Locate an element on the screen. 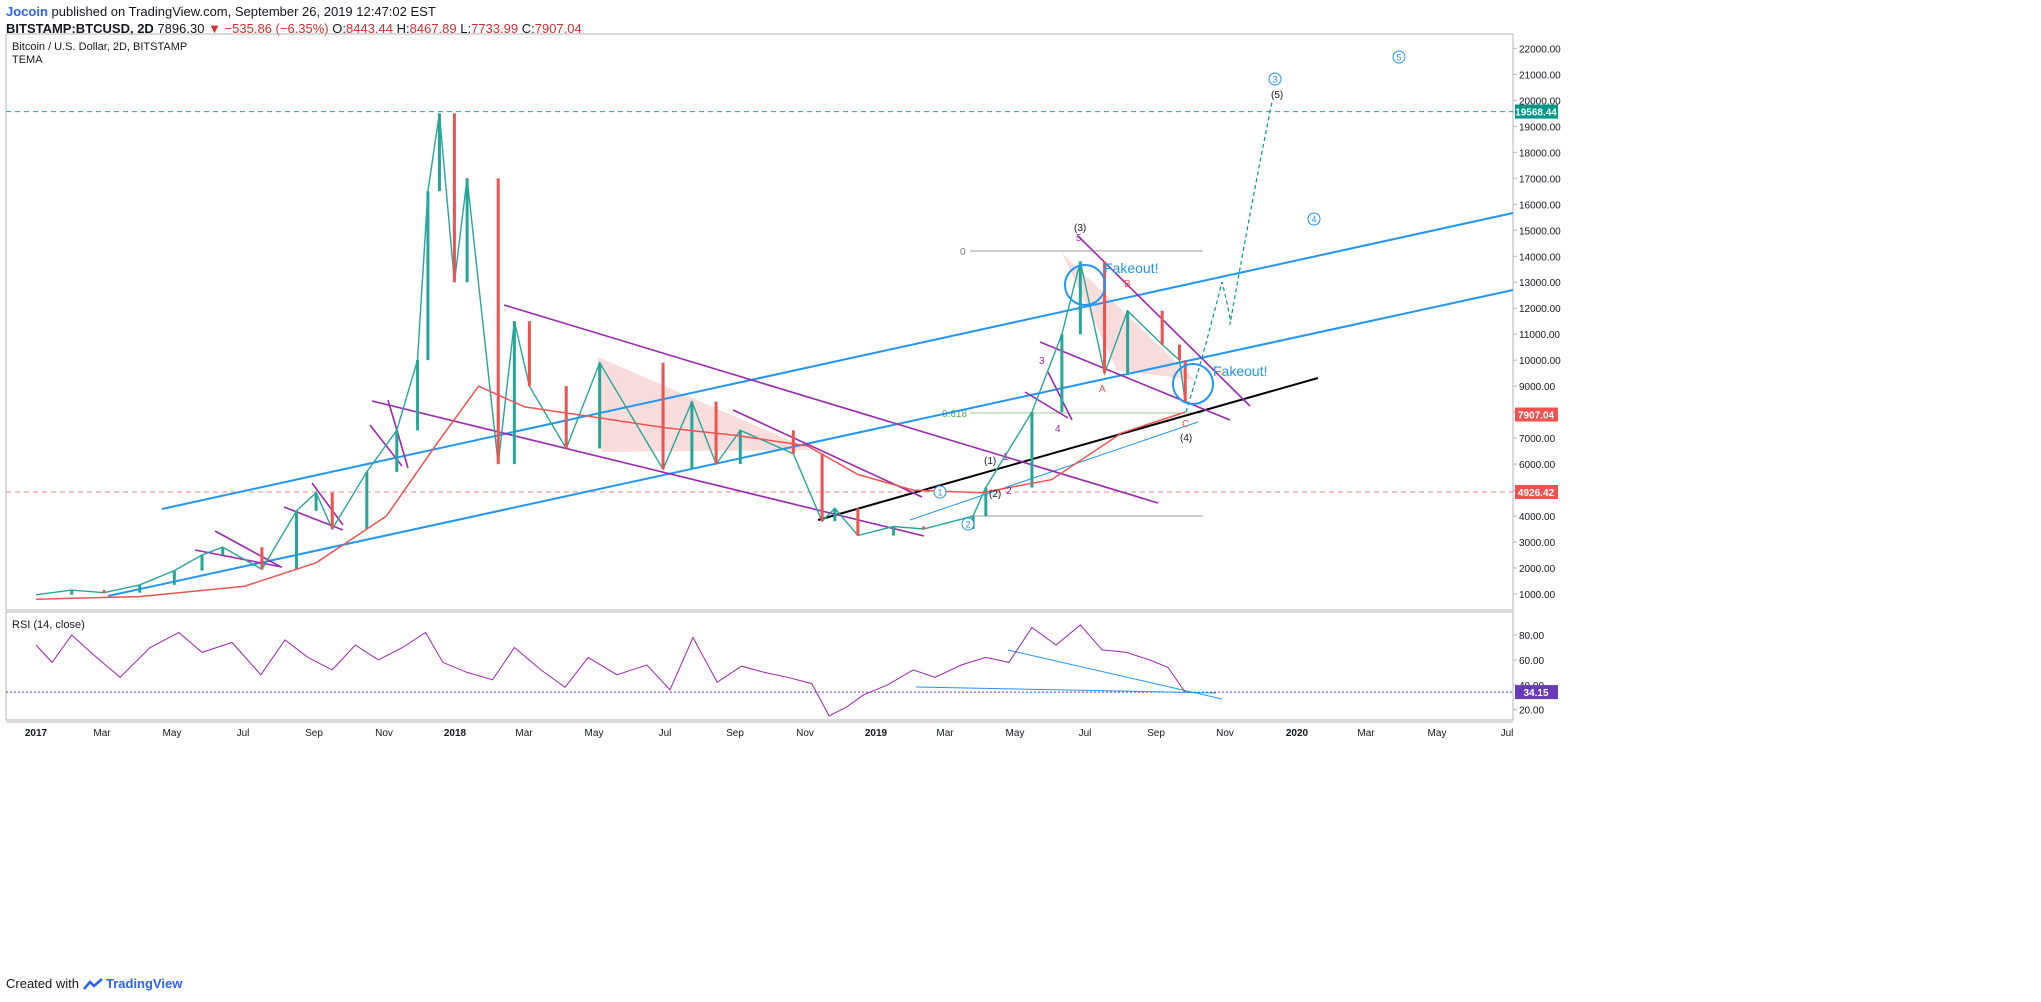 Image resolution: width=2041 pixels, height=1002 pixels. circled-wave-label: 3 is located at coordinates (1274, 80).